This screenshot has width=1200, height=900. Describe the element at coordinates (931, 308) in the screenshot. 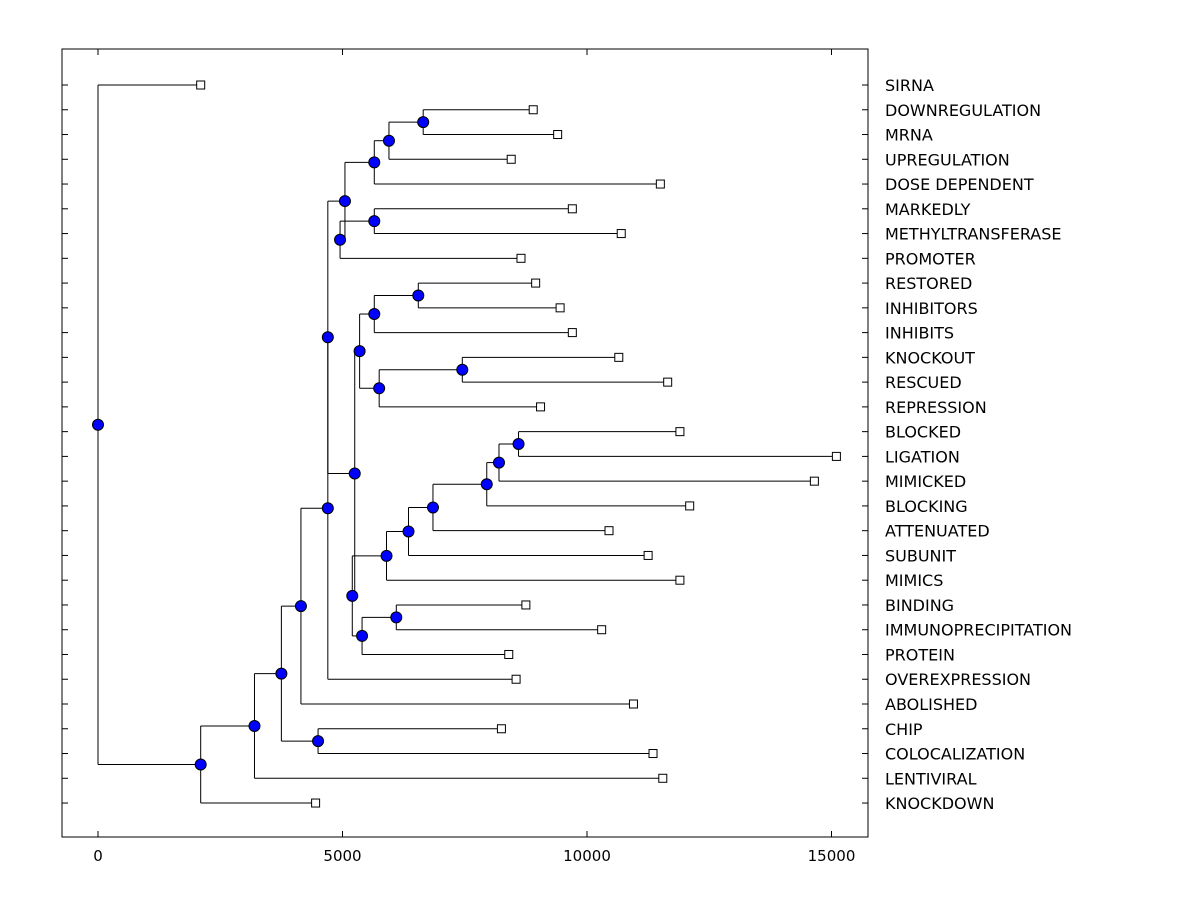

I see `leaf-label: INHIBITORS` at that location.